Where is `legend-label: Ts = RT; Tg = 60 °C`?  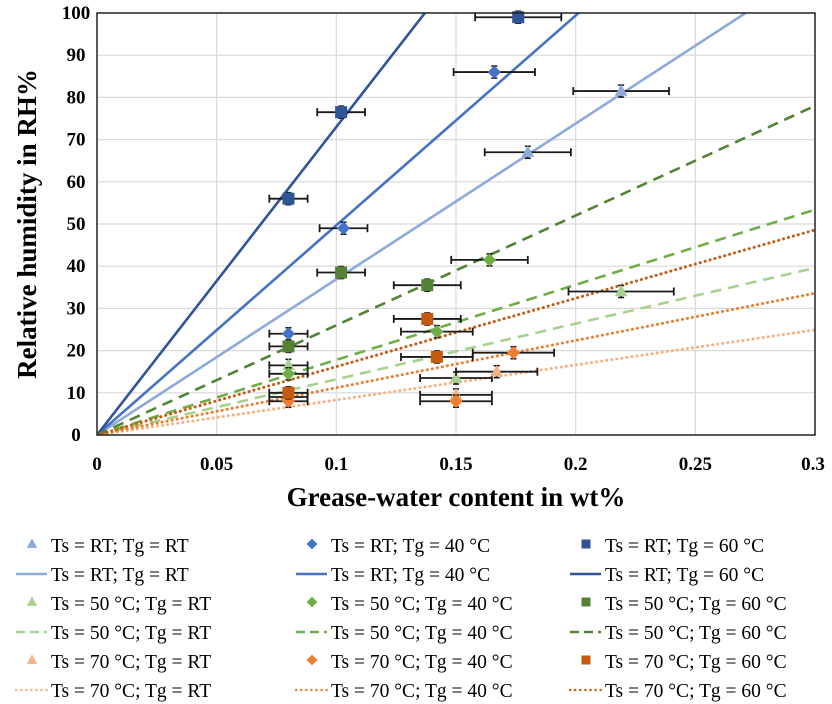 legend-label: Ts = RT; Tg = 60 °C is located at coordinates (684, 575).